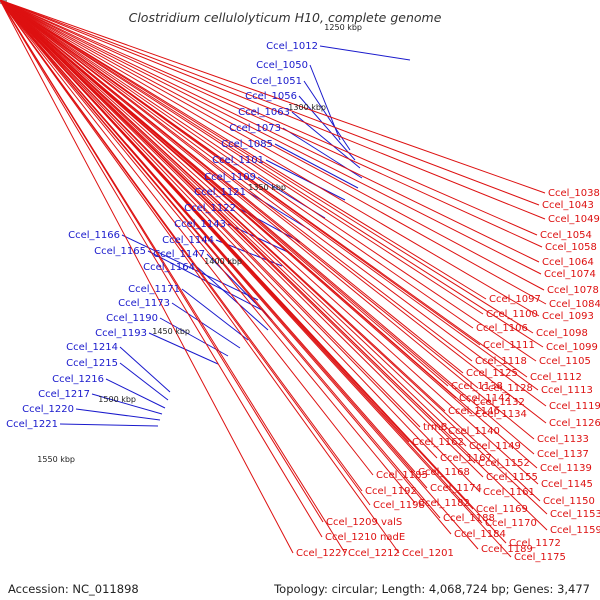 This screenshot has width=600, height=600. Describe the element at coordinates (511, 523) in the screenshot. I see `gene-label-right: Ccel_1170` at that location.